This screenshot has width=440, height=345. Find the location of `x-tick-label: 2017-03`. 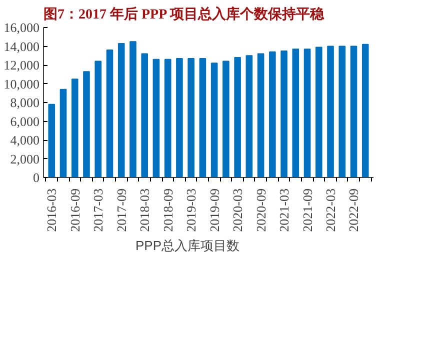

x-tick-label: 2017-03 is located at coordinates (98, 210).